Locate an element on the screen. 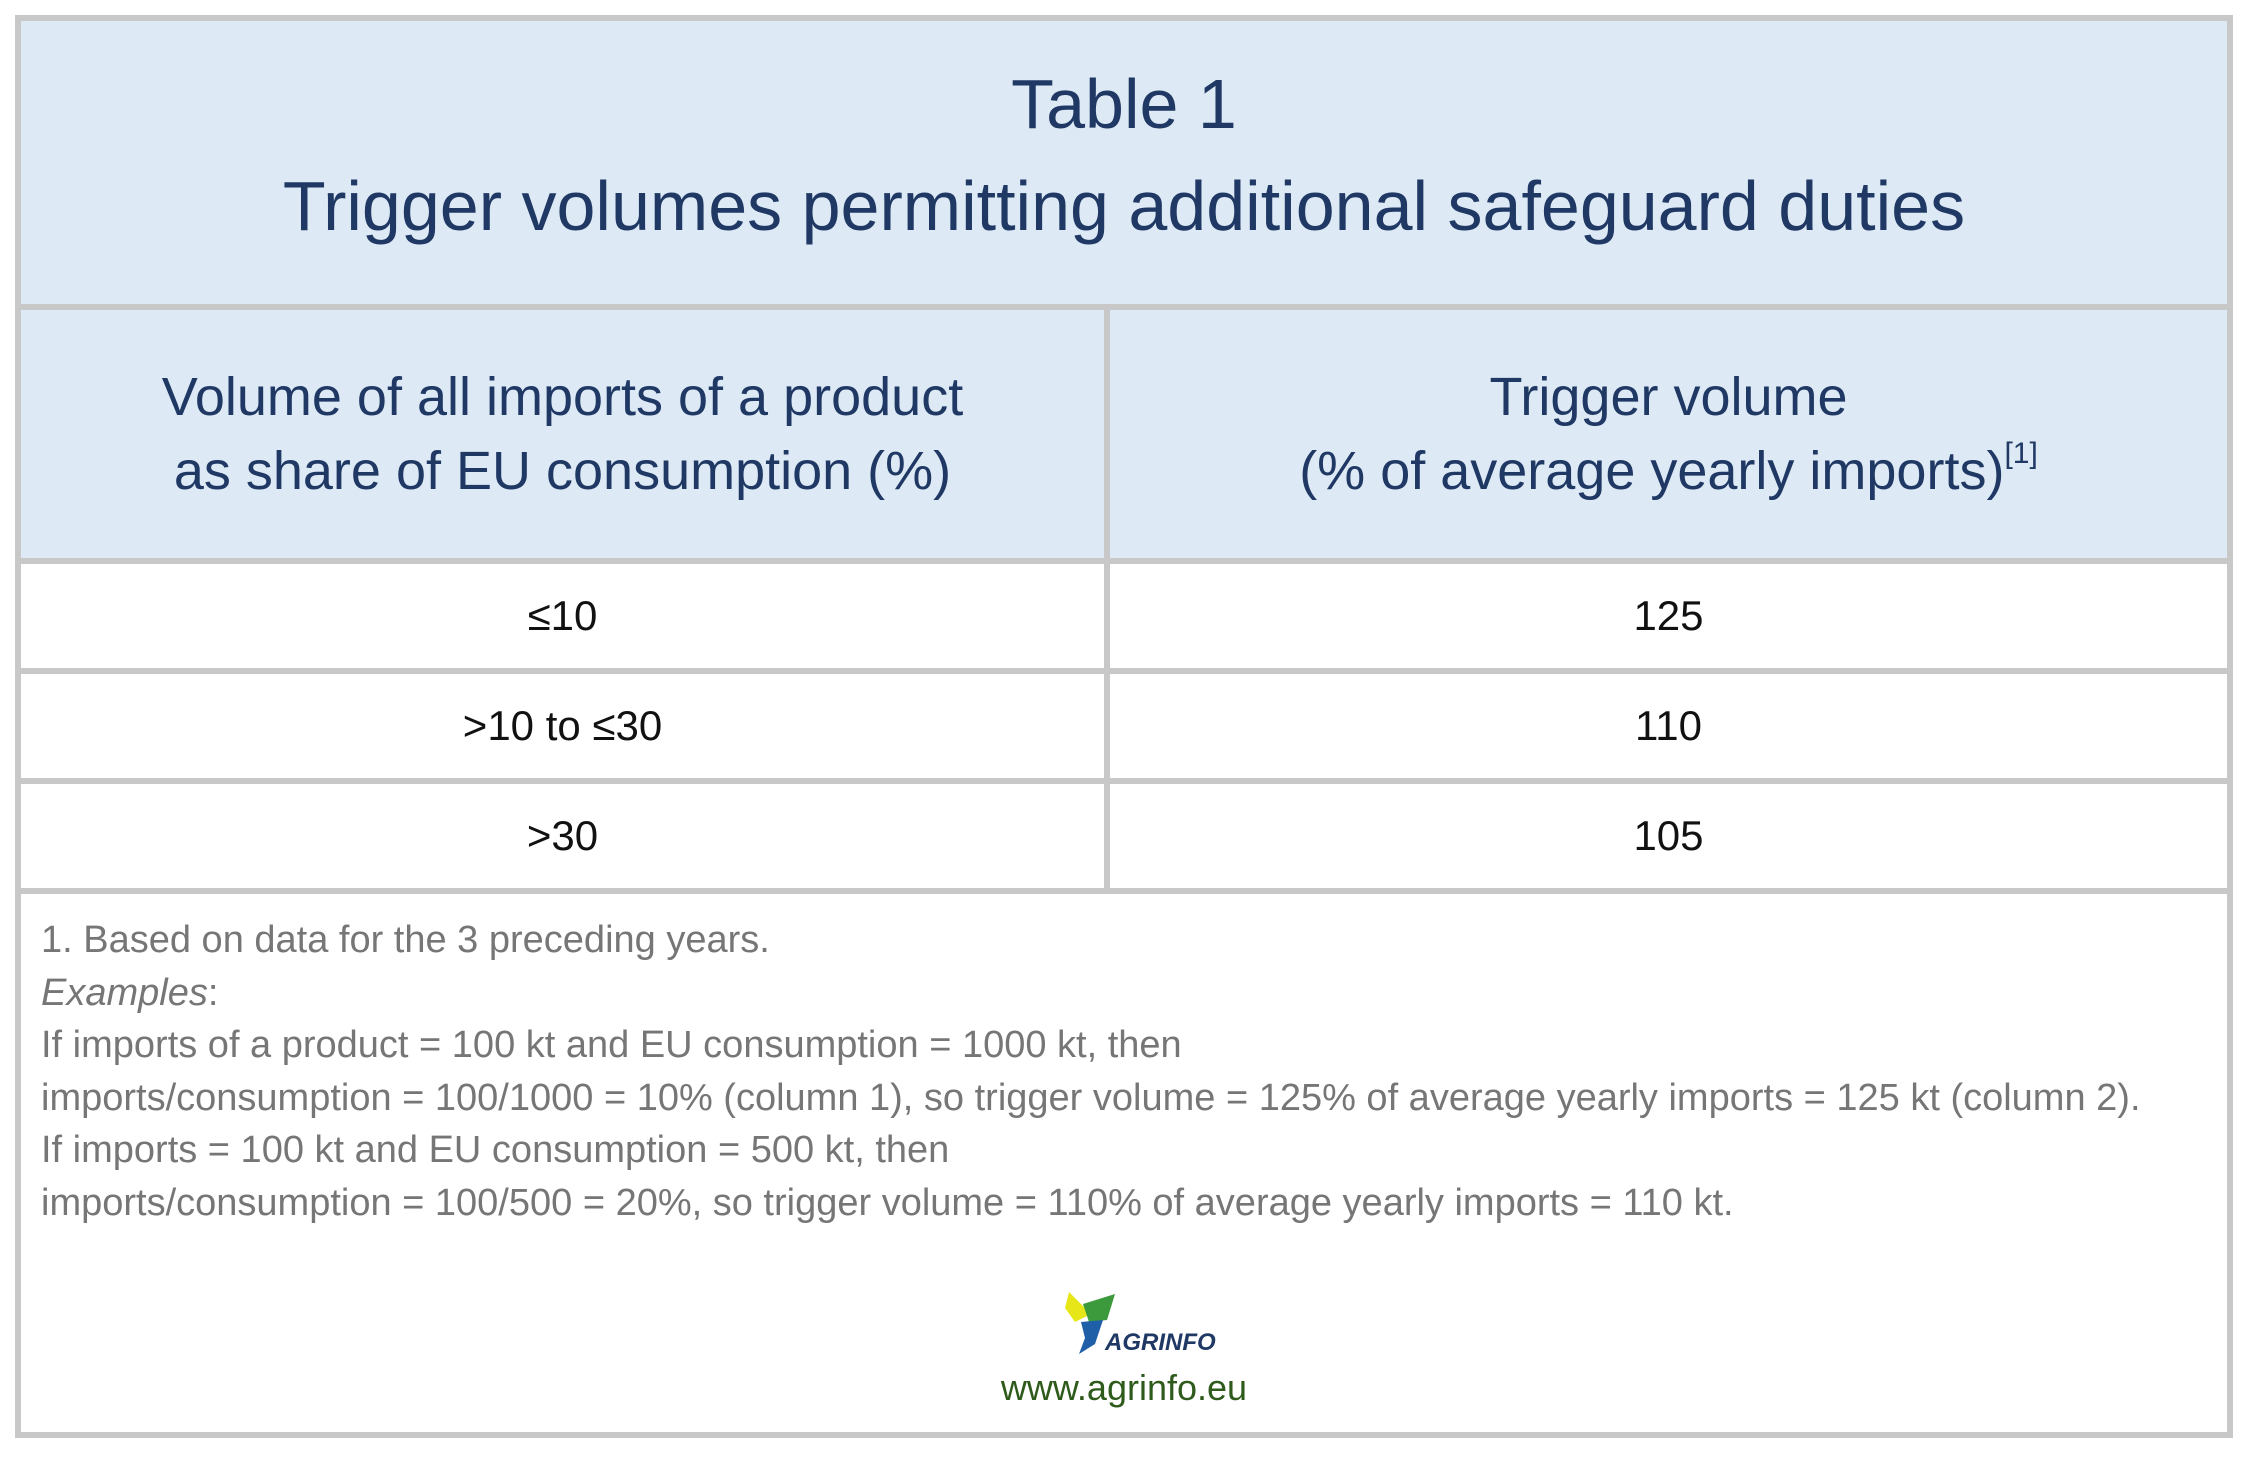 Image resolution: width=2244 pixels, height=1458 pixels. logo-green-leaf is located at coordinates (1099, 1308).